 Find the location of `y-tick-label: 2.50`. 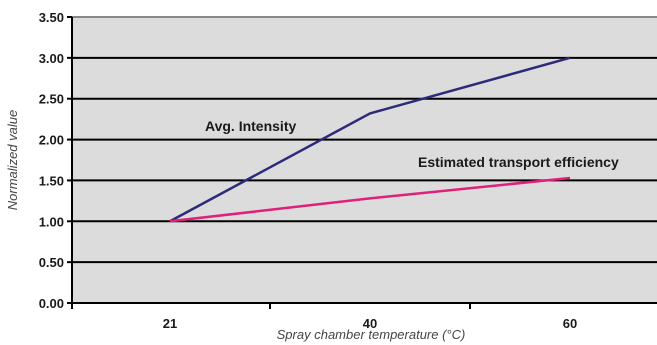

y-tick-label: 2.50 is located at coordinates (51, 99).